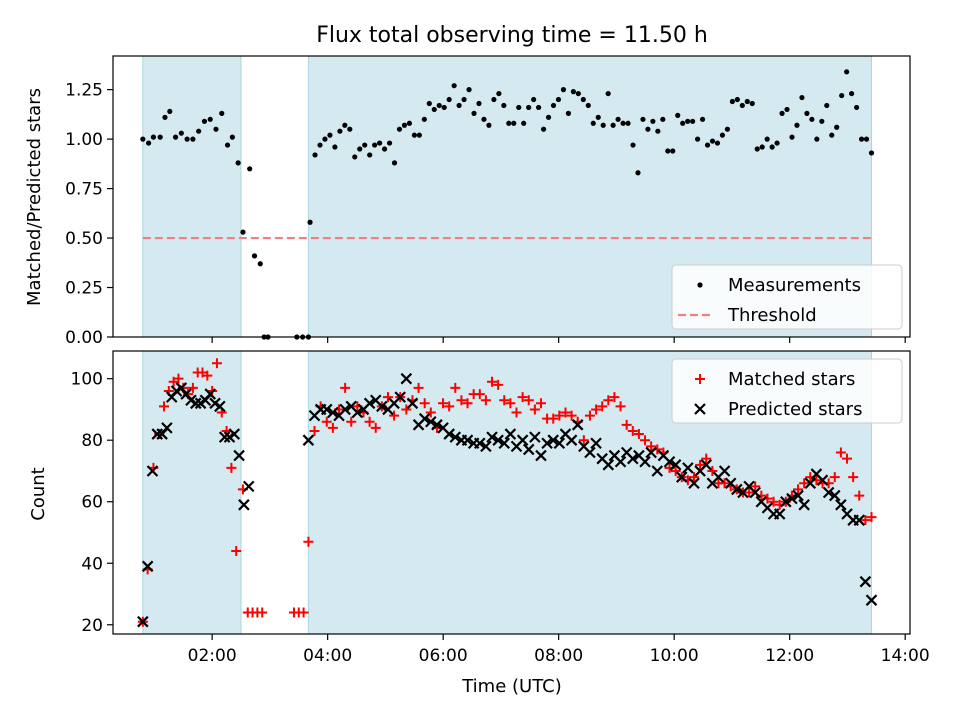  Describe the element at coordinates (787, 297) in the screenshot. I see `top-legend: Measurements Threshold` at that location.